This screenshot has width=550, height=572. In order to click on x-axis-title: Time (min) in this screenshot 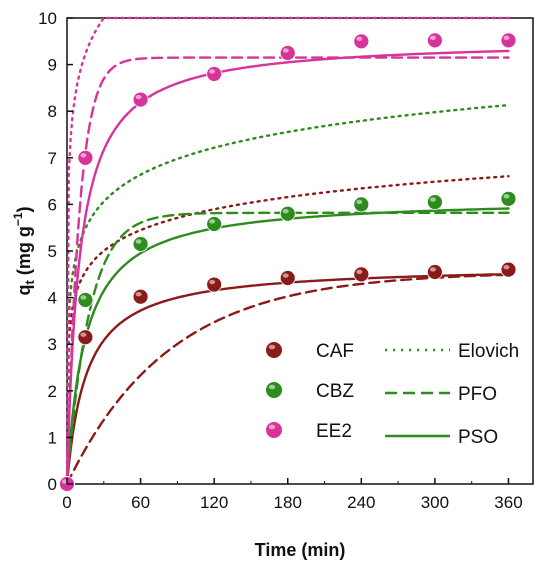, I will do `click(300, 550)`.